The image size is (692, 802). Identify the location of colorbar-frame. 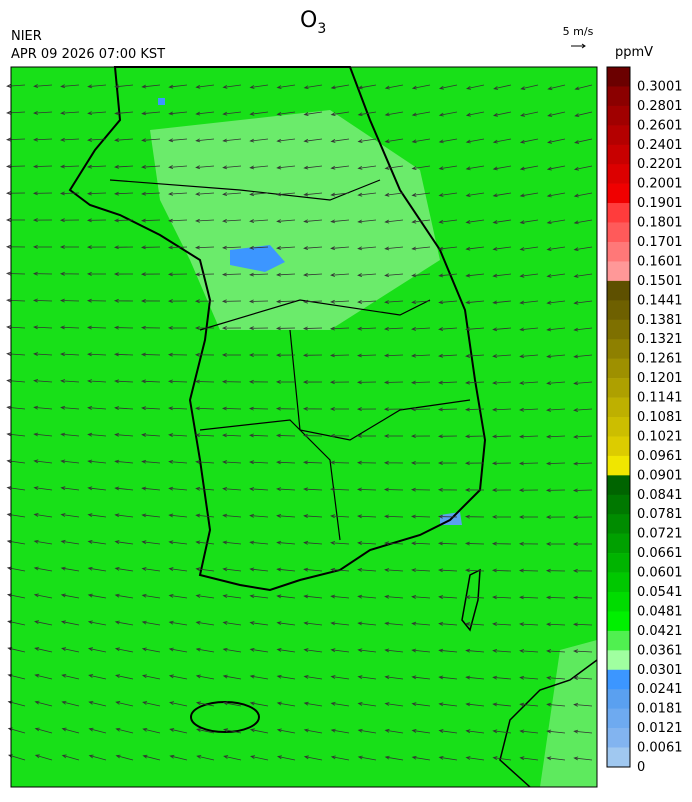
(618, 417).